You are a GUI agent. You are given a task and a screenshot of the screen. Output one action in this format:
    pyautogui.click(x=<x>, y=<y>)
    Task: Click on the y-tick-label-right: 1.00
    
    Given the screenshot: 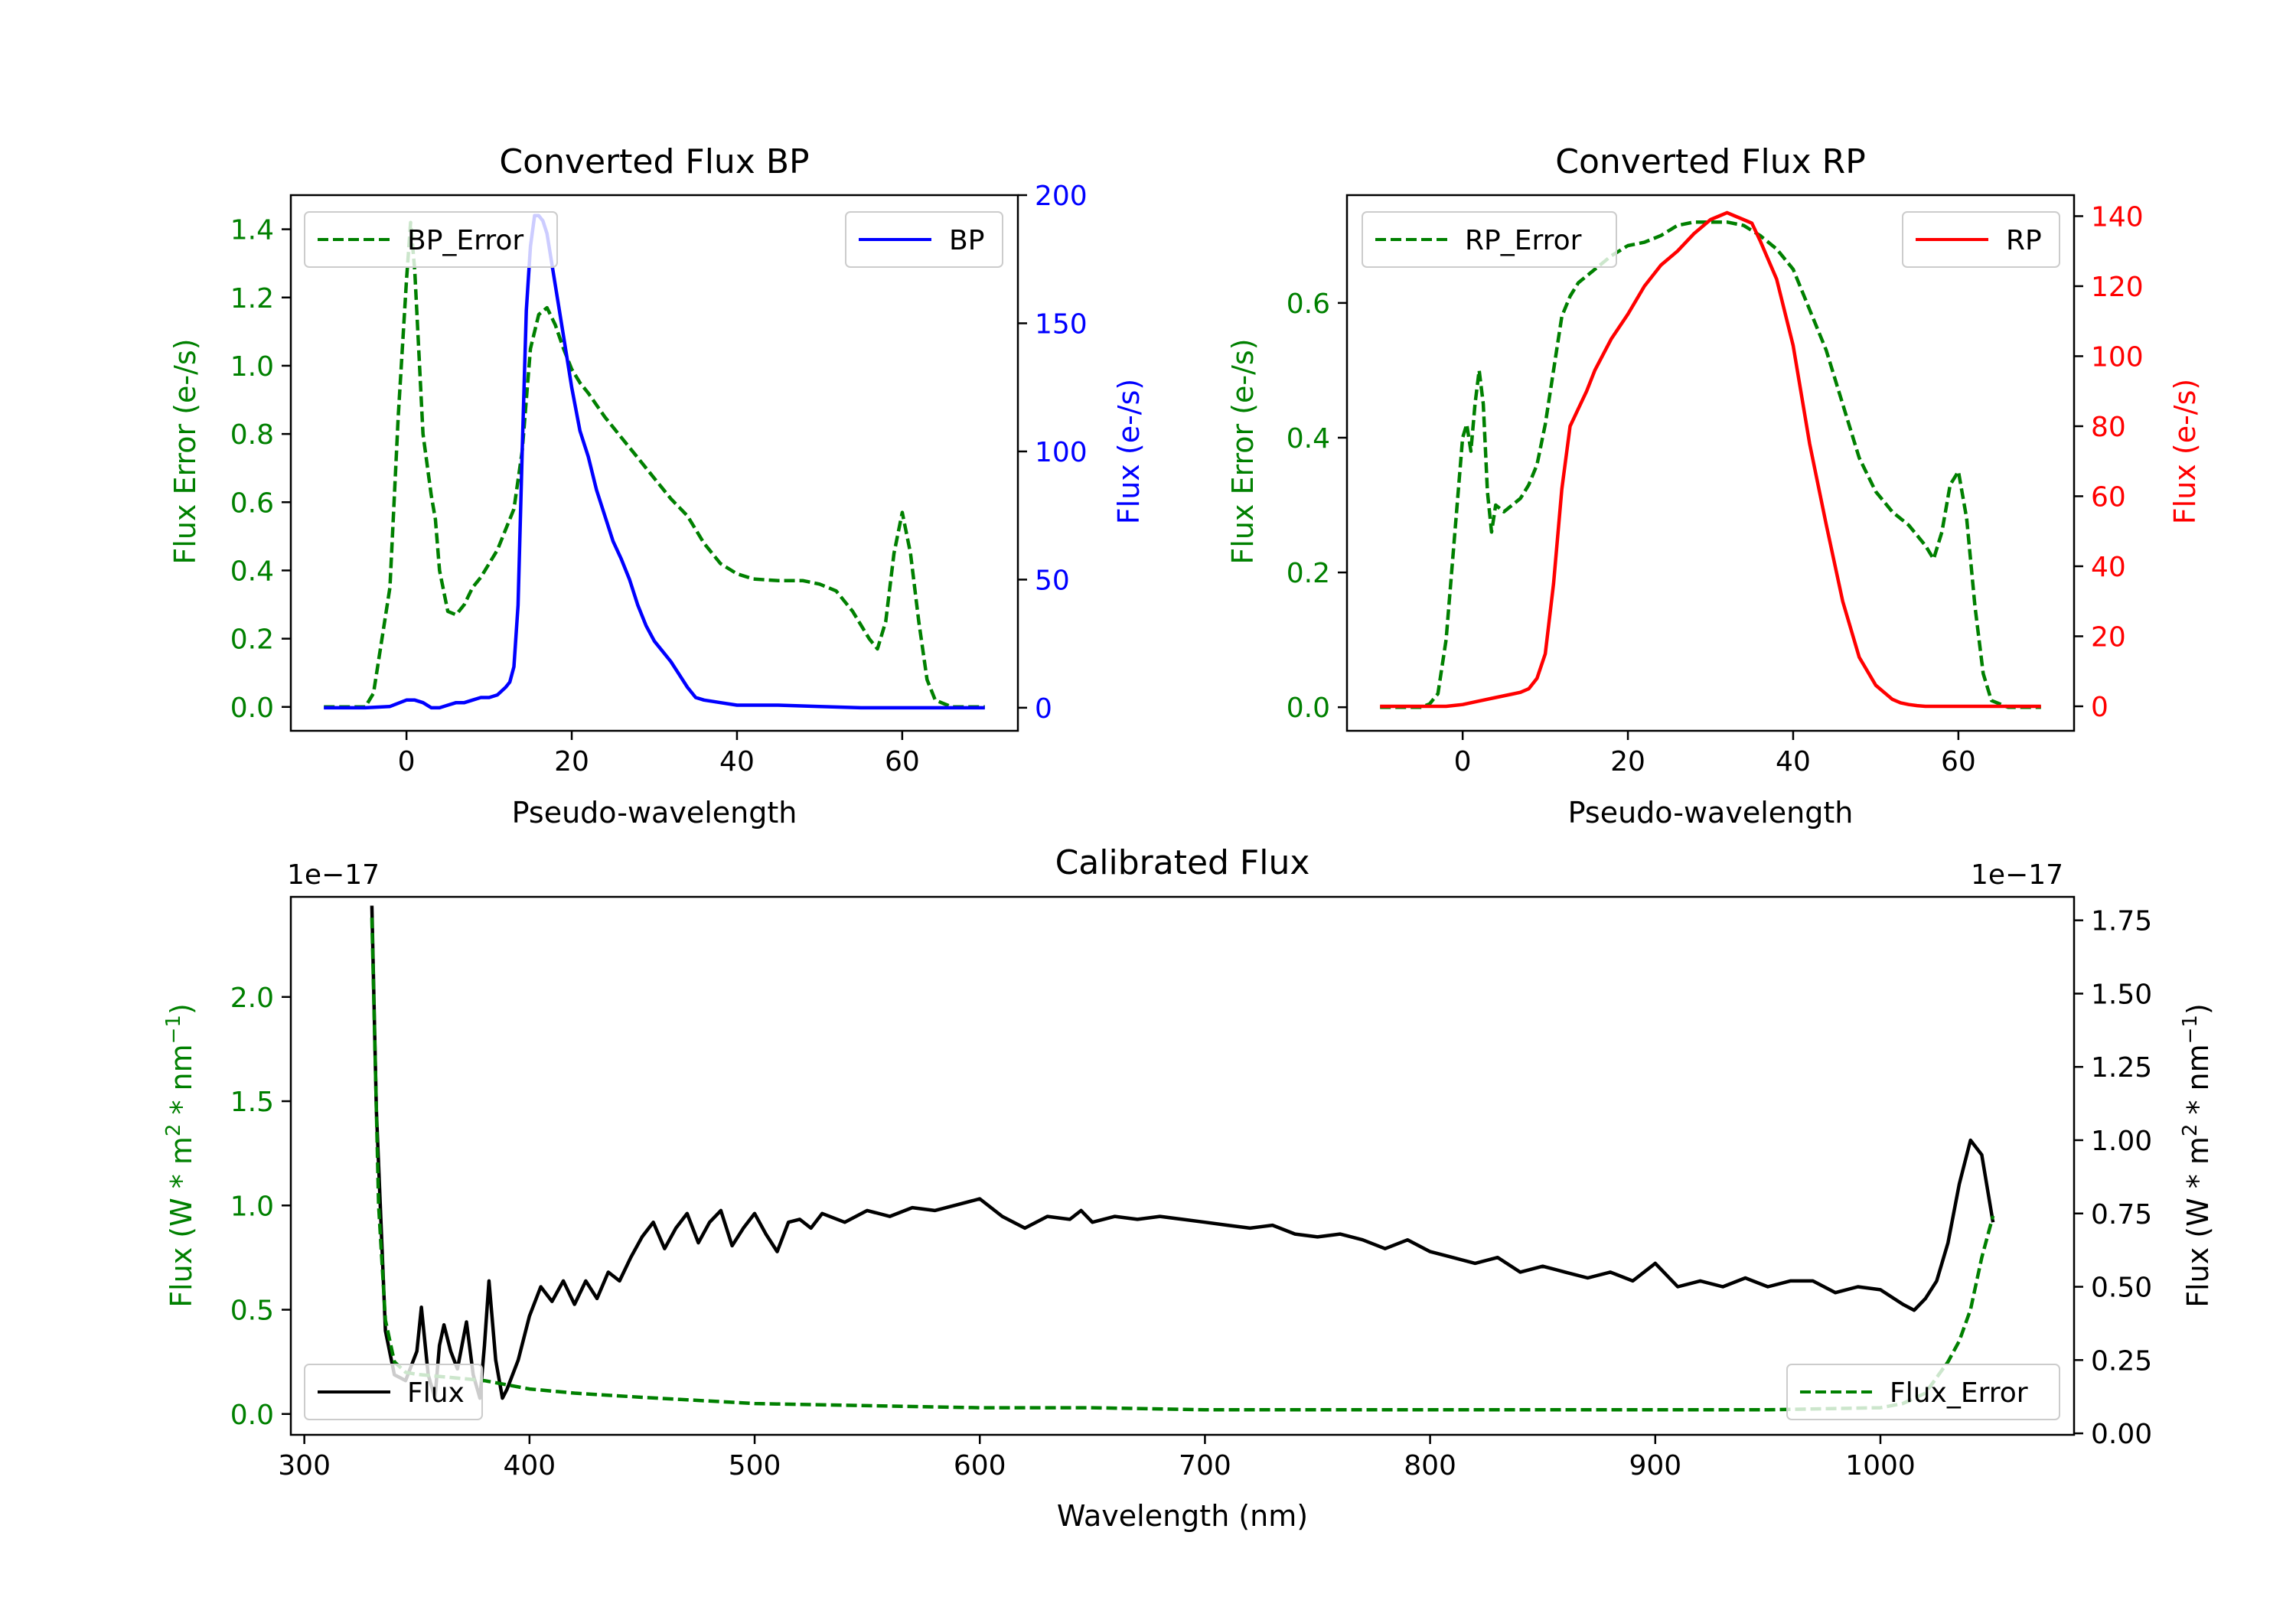 What is the action you would take?
    pyautogui.click(x=2121, y=1141)
    